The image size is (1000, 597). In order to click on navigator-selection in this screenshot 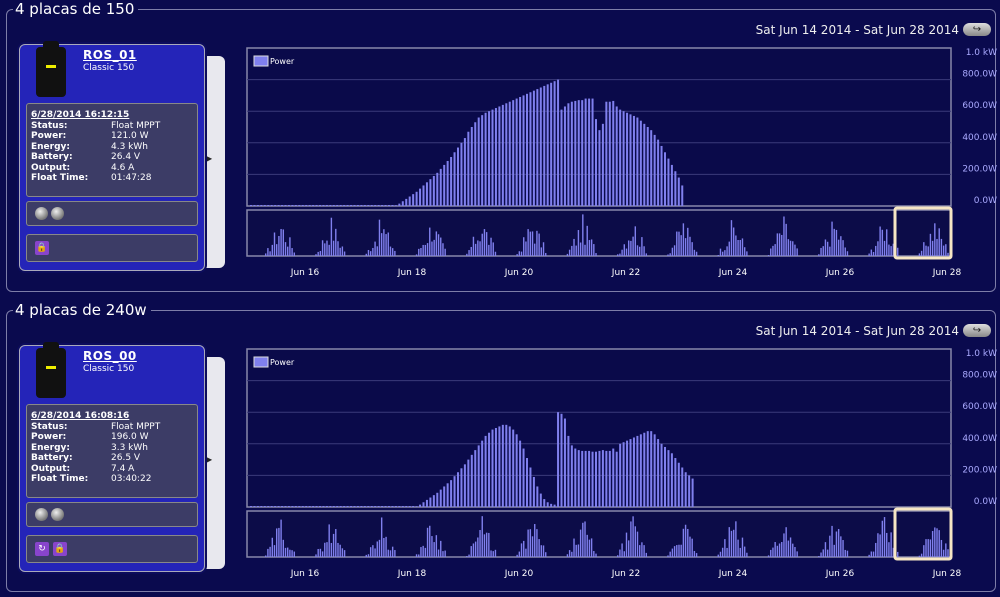, I will do `click(923, 233)`.